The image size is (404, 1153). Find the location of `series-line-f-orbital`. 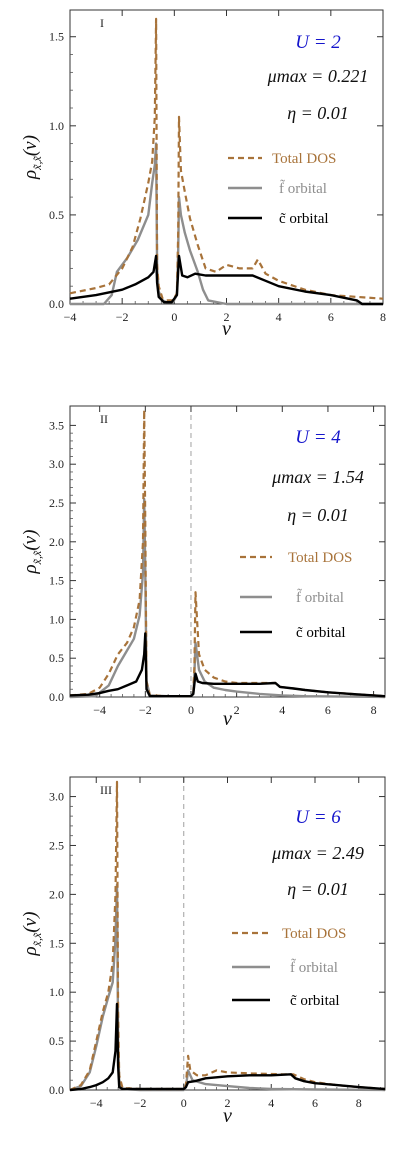

series-line-f-orbital is located at coordinates (226, 224).